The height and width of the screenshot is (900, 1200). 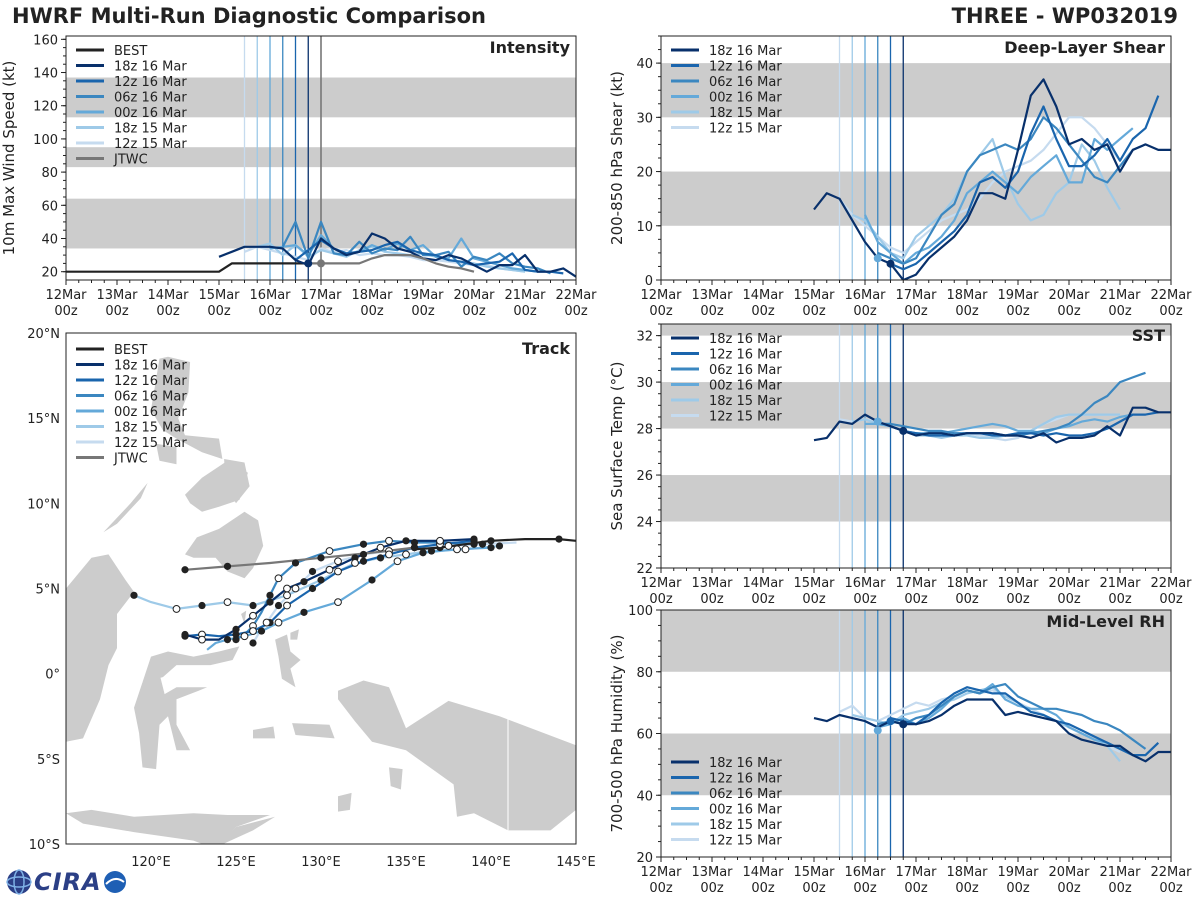 I want to click on y-tick-label: 26, so click(x=644, y=476).